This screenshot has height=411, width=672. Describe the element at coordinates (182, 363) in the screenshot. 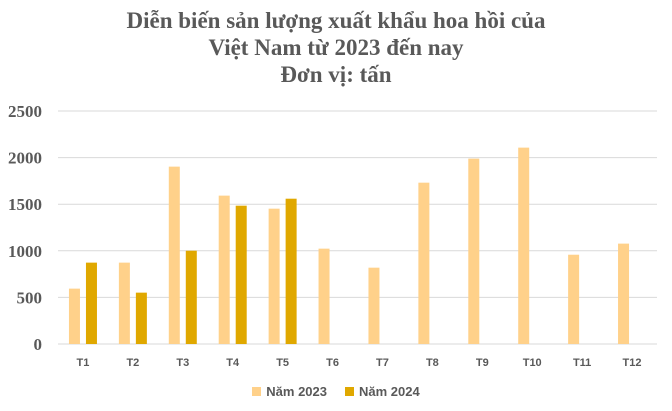

I see `x-tick-label: T3` at that location.